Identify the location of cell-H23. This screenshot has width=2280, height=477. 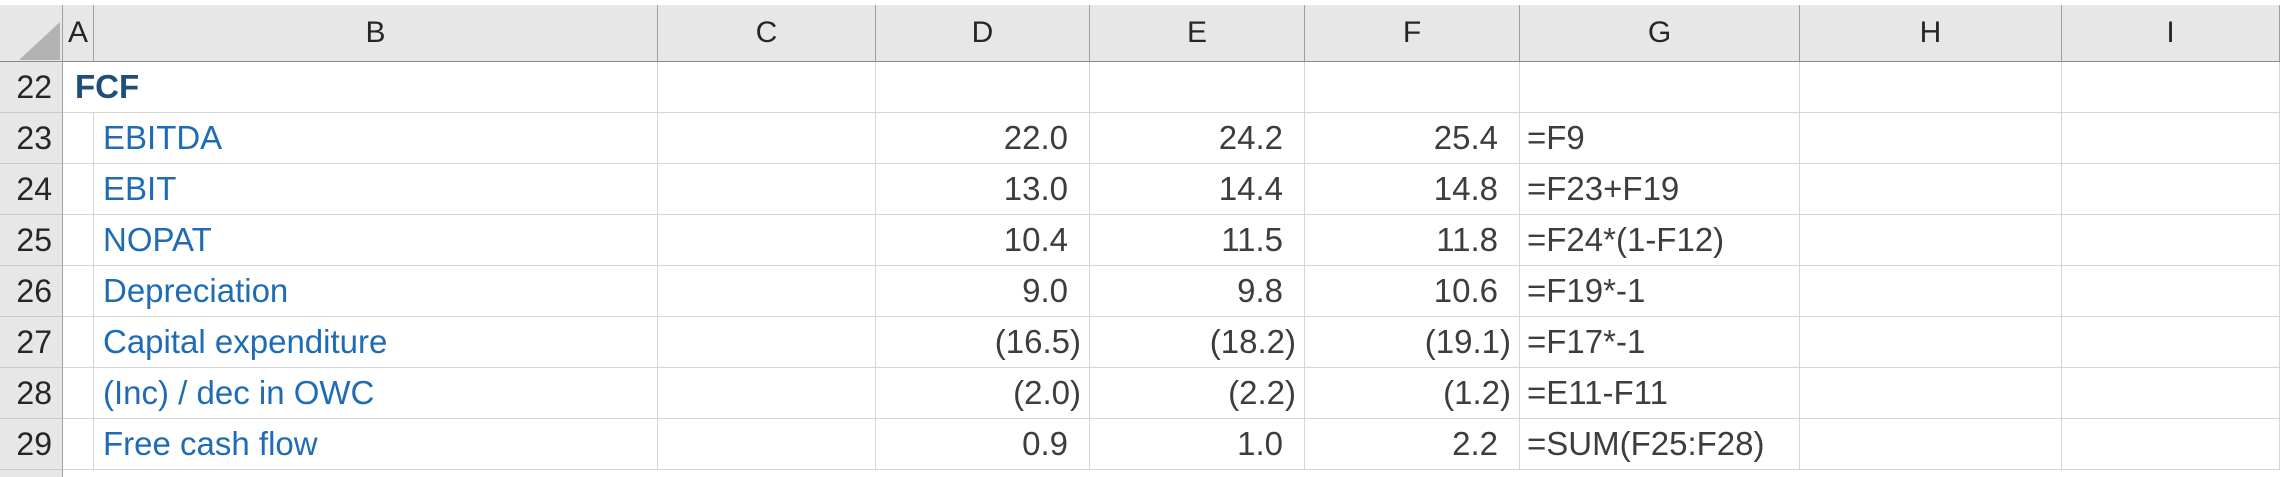
(1931, 138).